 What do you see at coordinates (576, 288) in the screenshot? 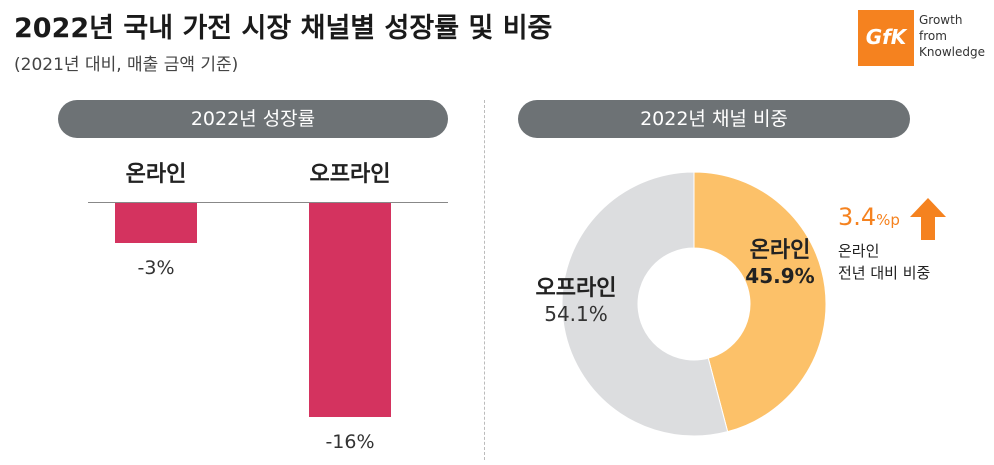
I see `donut-label-offline-name: 오프라인` at bounding box center [576, 288].